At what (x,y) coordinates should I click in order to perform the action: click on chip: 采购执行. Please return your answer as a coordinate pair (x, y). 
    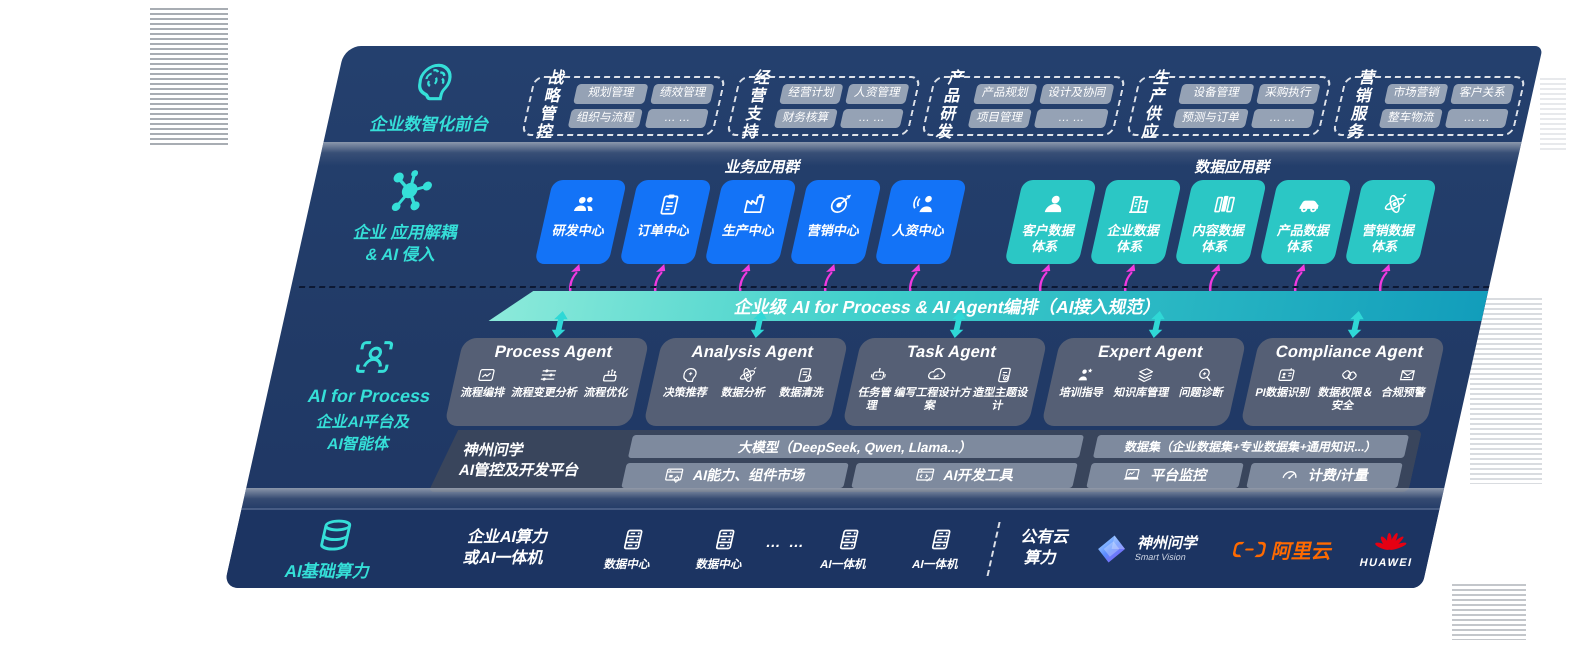
    Looking at the image, I should click on (1288, 94).